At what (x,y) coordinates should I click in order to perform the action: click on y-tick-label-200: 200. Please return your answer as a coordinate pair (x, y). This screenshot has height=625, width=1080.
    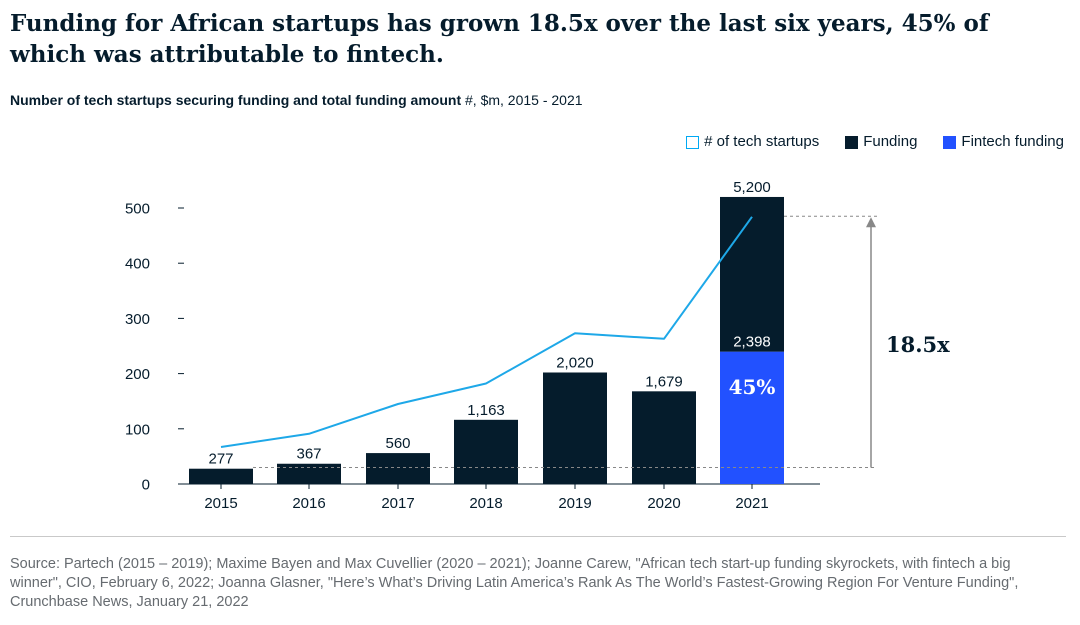
    Looking at the image, I should click on (137, 374).